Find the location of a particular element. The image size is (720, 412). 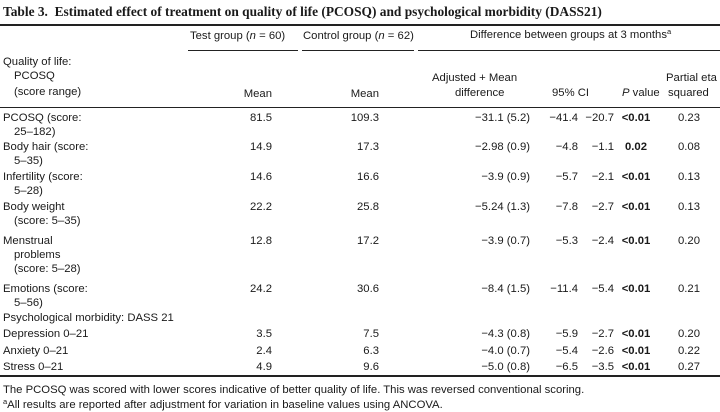

ci-lower-cell: −5.9 is located at coordinates (566, 334).